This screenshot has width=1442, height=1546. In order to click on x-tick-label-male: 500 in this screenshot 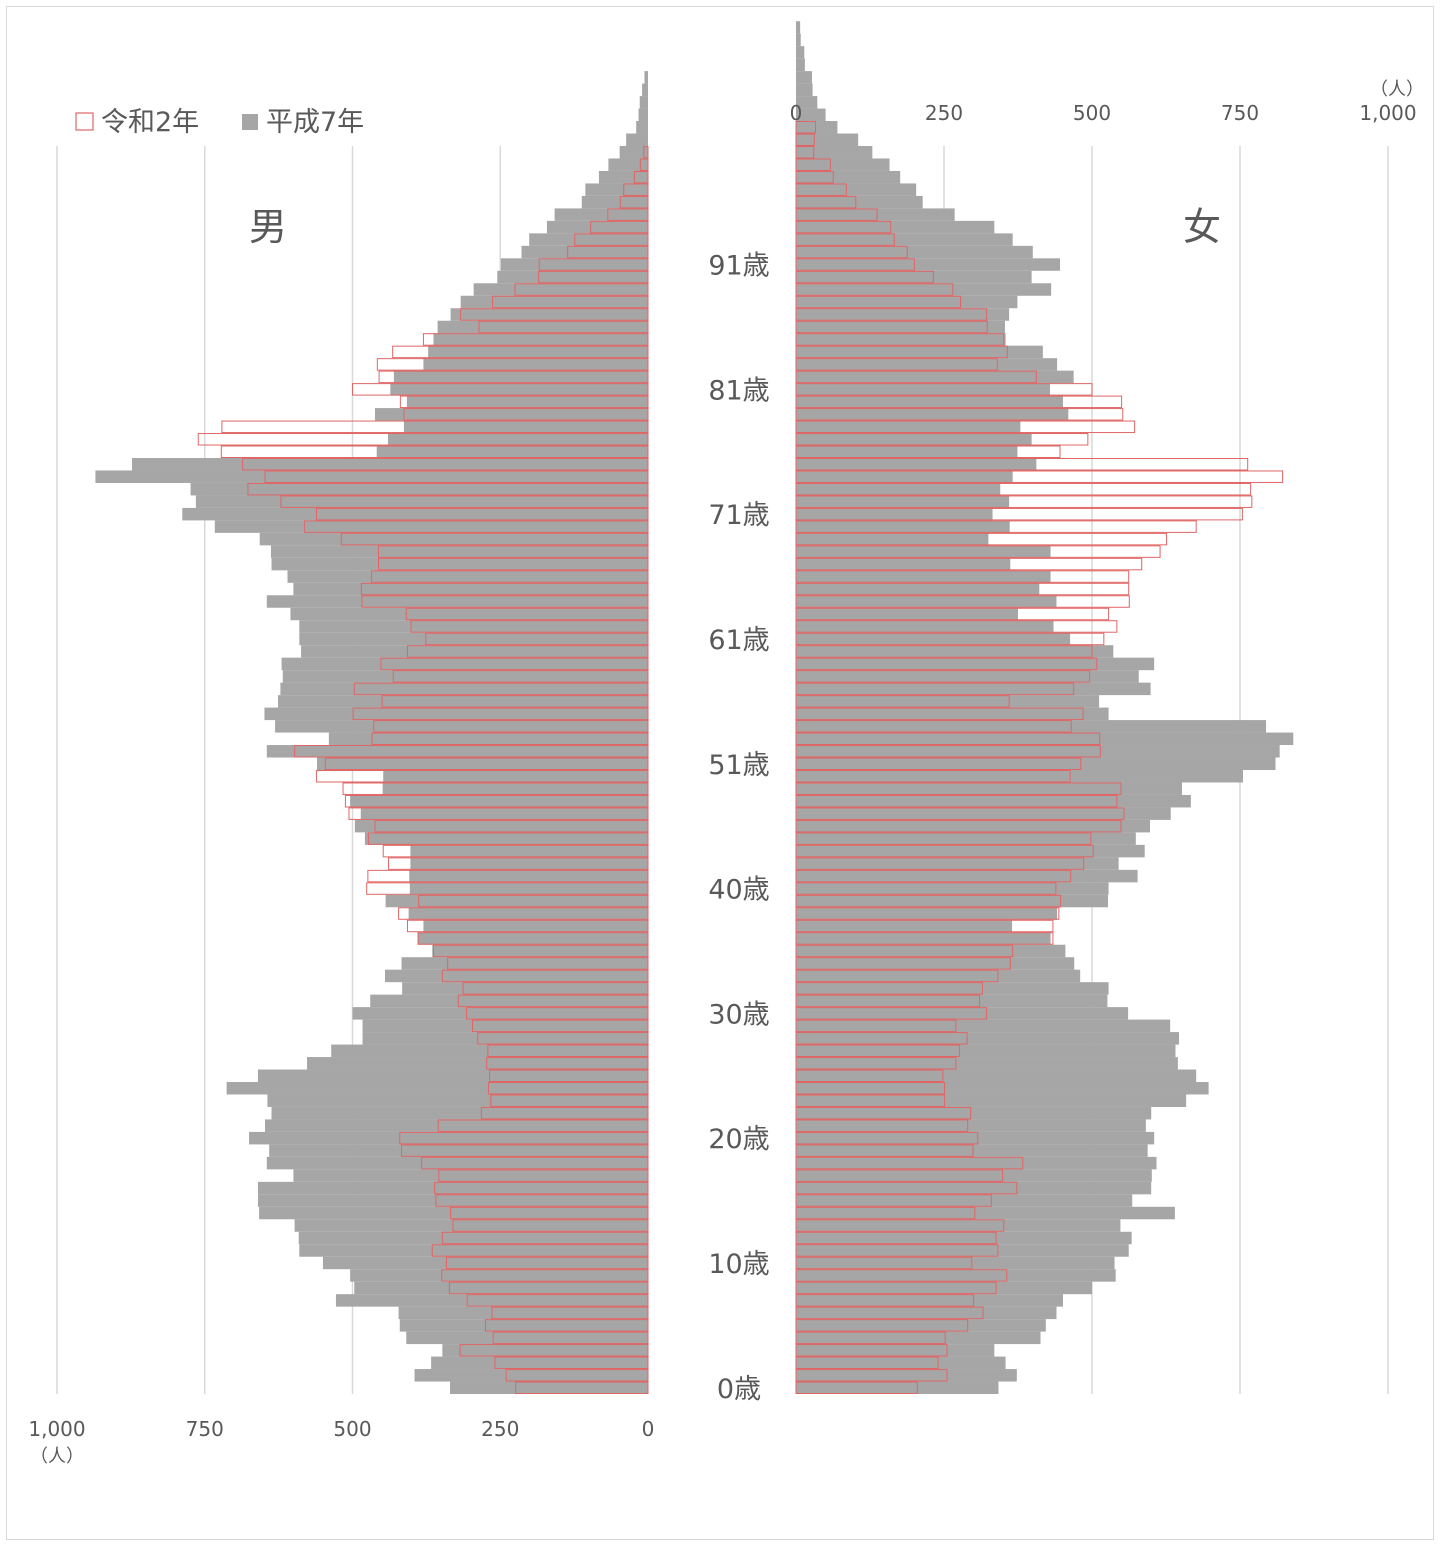, I will do `click(352, 1429)`.